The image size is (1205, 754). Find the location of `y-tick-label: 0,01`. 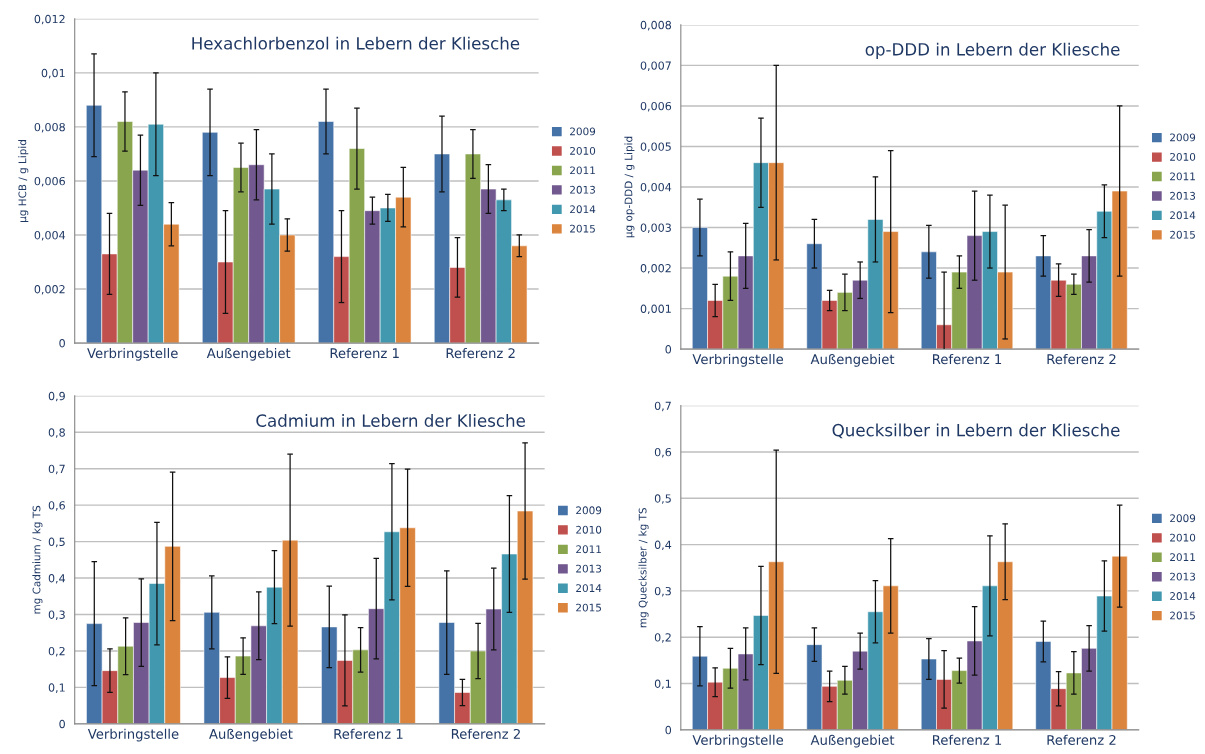

y-tick-label: 0,01 is located at coordinates (53, 73).